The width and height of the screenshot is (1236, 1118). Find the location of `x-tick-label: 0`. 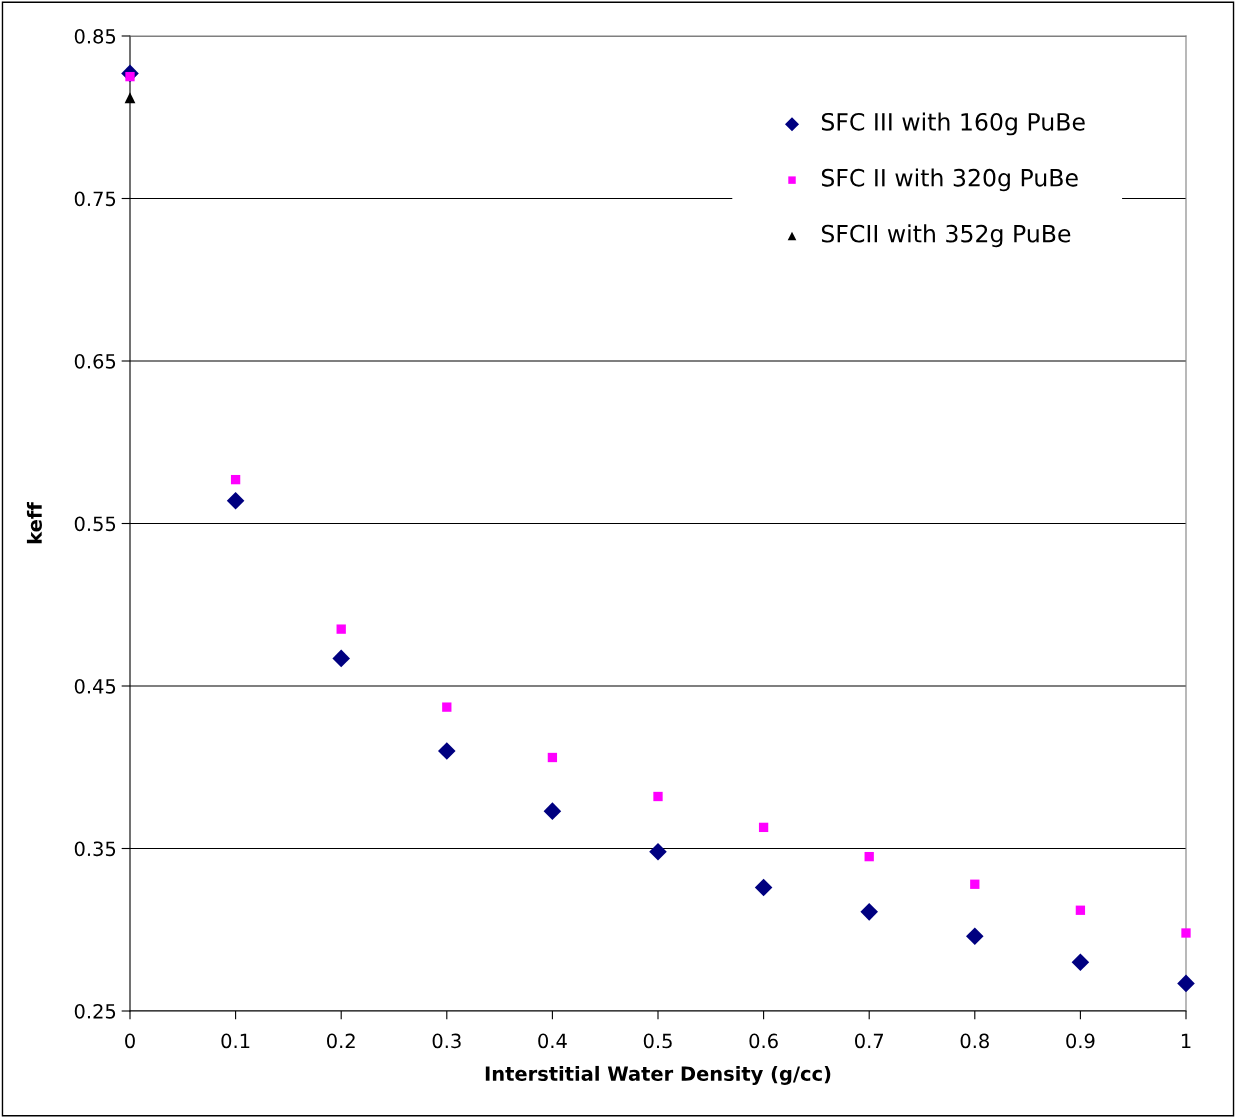

x-tick-label: 0 is located at coordinates (130, 1041).